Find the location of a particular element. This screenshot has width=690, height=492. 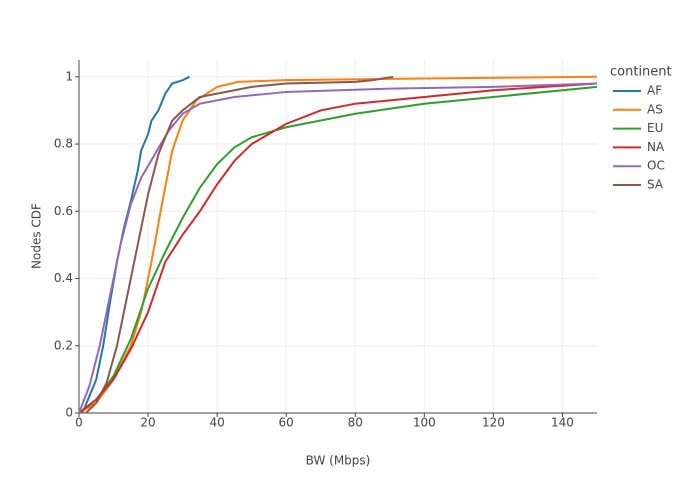

x-tick-label: 120 is located at coordinates (493, 423).